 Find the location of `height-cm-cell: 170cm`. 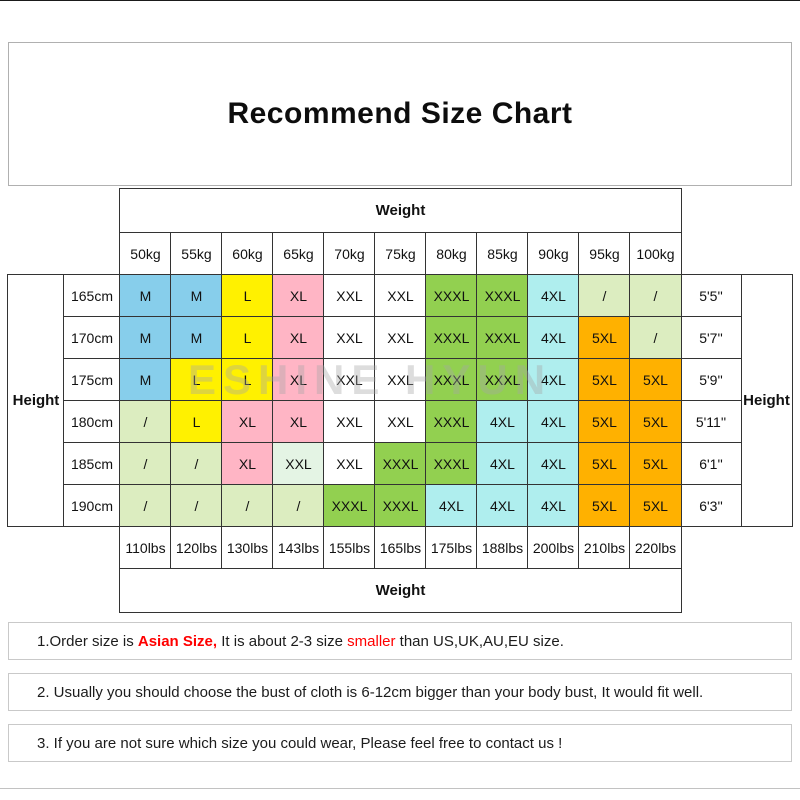

height-cm-cell: 170cm is located at coordinates (92, 337).